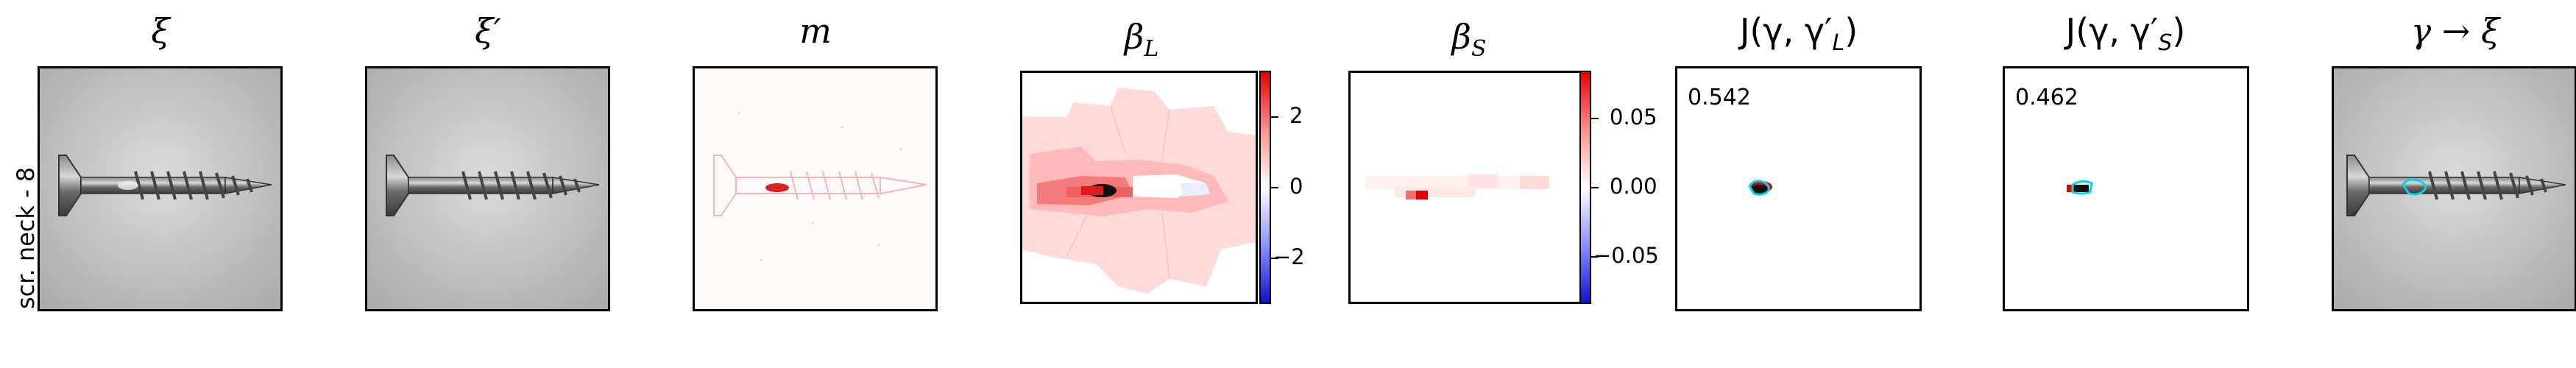 This screenshot has width=2576, height=368. What do you see at coordinates (160, 31) in the screenshot?
I see `title-xi: ξ` at bounding box center [160, 31].